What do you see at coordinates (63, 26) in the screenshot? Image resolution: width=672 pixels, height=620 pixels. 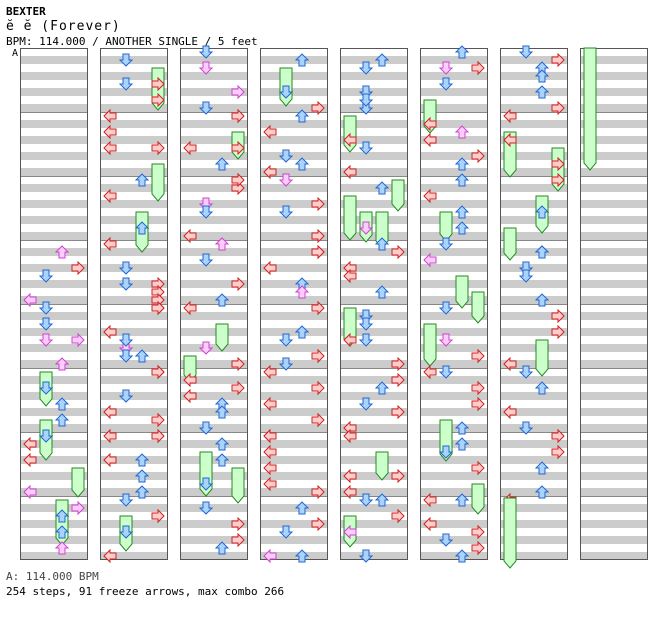 I see `song-title: ĕ ĕ (Forever)` at bounding box center [63, 26].